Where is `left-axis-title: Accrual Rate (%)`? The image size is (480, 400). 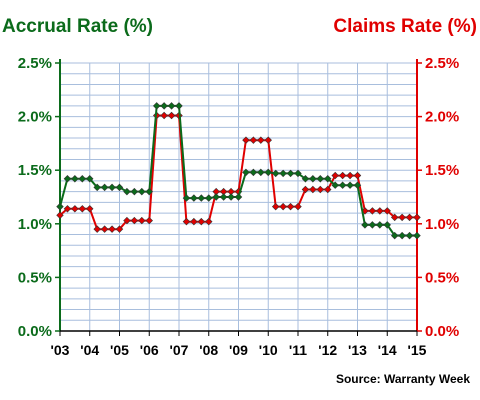 left-axis-title: Accrual Rate (%) is located at coordinates (77, 26).